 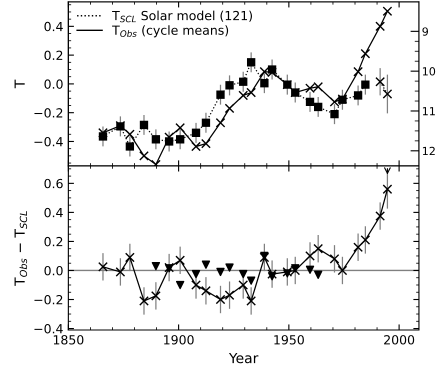 I want to click on x-tick-label: 1950, so click(x=289, y=340).